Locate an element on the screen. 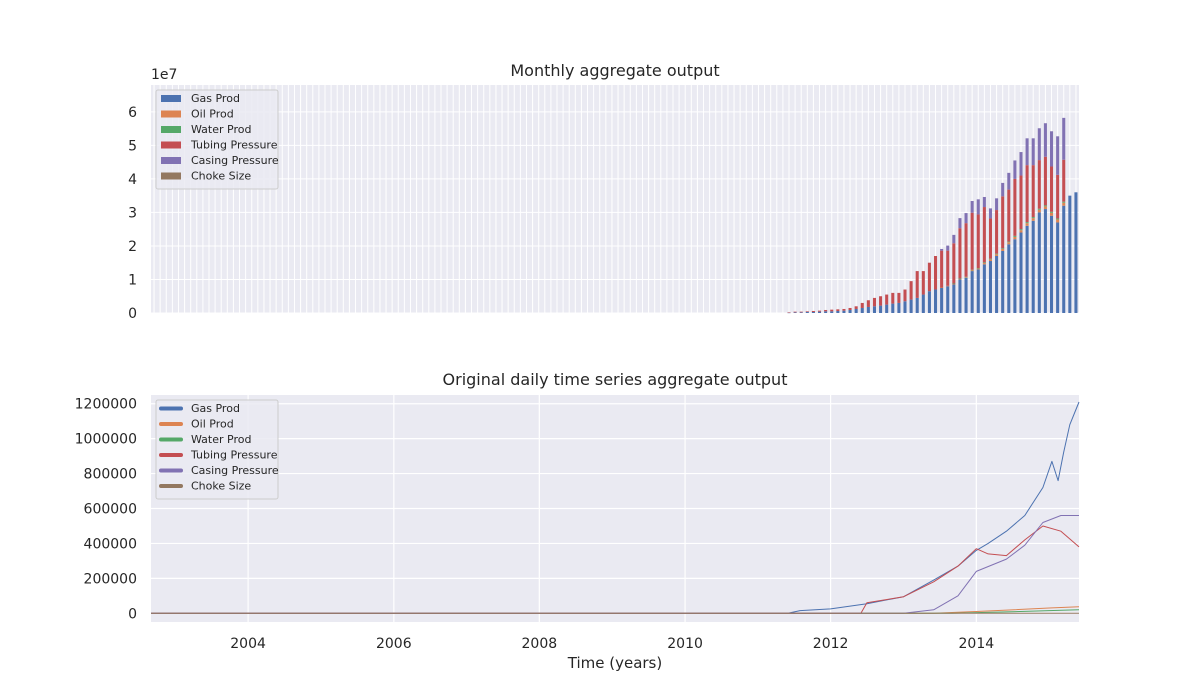 The width and height of the screenshot is (1200, 700). line-chart-y-tick: 200000 is located at coordinates (110, 579).